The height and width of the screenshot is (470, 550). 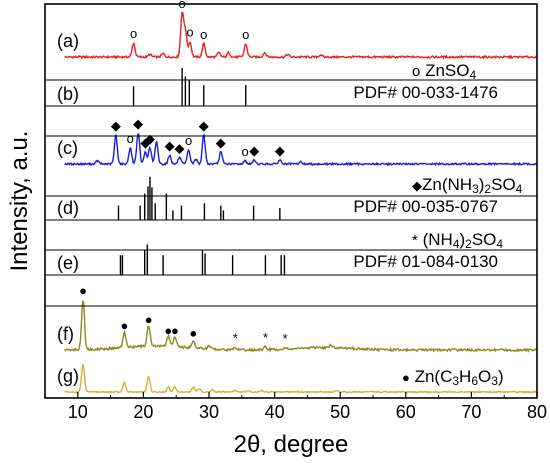 What do you see at coordinates (425, 206) in the screenshot?
I see `reference-pdf: PDF# 00-035-0767` at bounding box center [425, 206].